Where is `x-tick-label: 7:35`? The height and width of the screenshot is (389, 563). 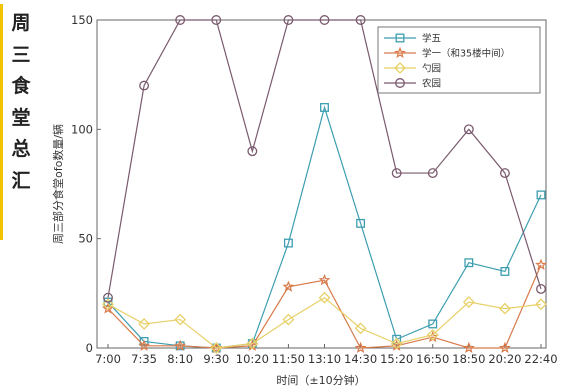 x-tick-label: 7:35 is located at coordinates (144, 359).